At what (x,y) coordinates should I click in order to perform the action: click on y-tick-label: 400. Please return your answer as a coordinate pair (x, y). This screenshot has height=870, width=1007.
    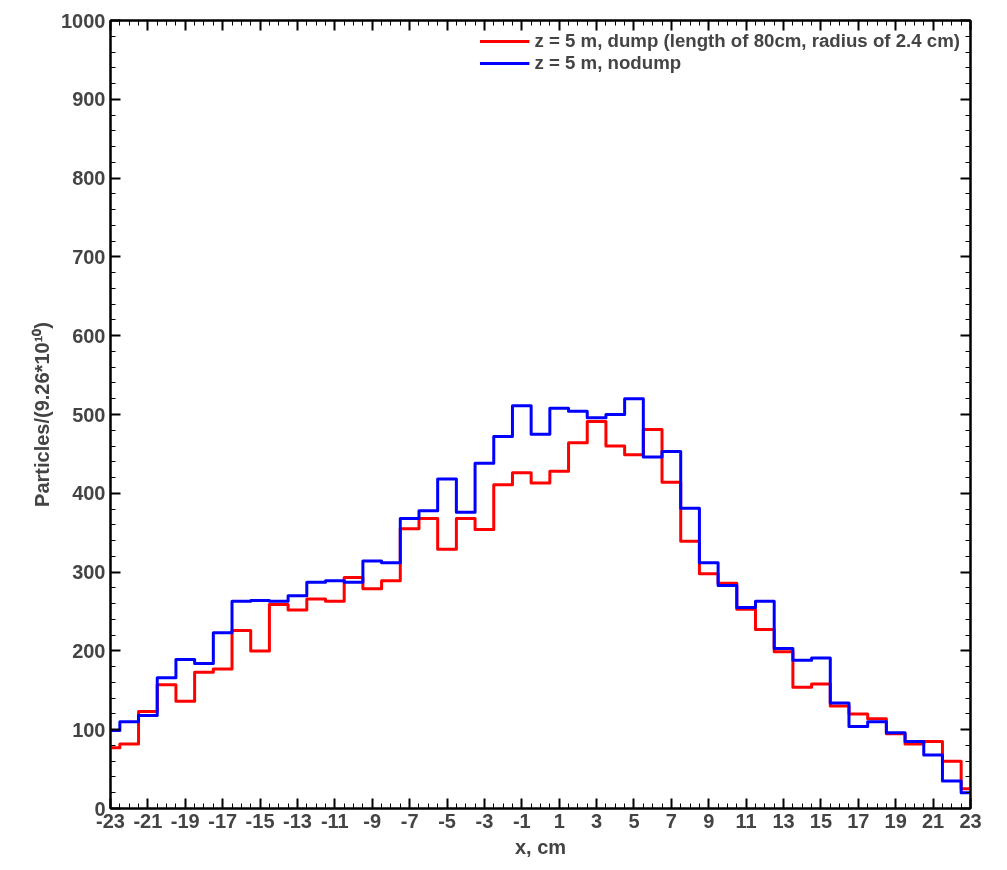
    Looking at the image, I should click on (89, 493).